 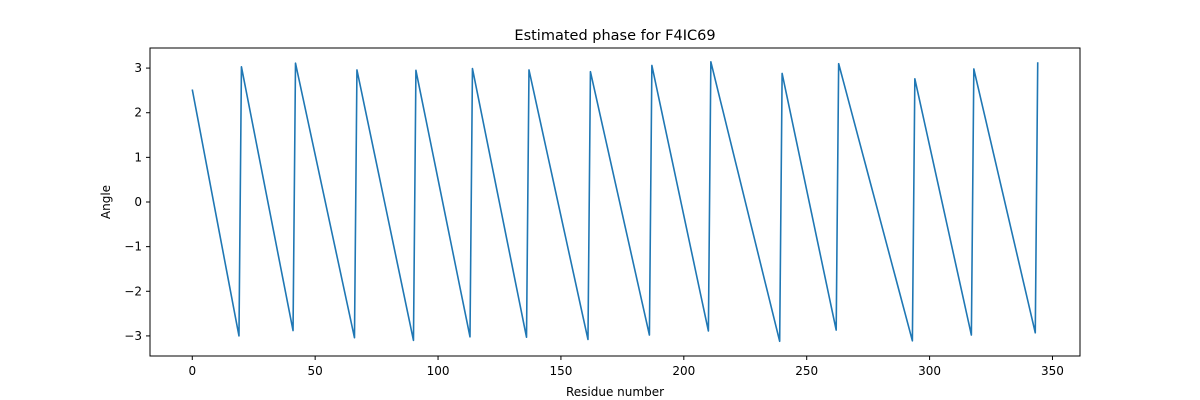 I want to click on y-axis: −3 −2 −1 0 1 2 3, so click(x=137, y=202).